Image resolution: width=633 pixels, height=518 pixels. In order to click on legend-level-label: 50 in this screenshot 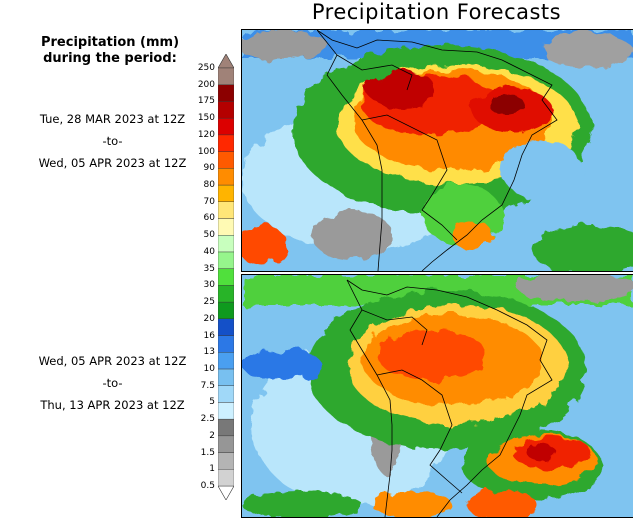, I will do `click(209, 235)`.